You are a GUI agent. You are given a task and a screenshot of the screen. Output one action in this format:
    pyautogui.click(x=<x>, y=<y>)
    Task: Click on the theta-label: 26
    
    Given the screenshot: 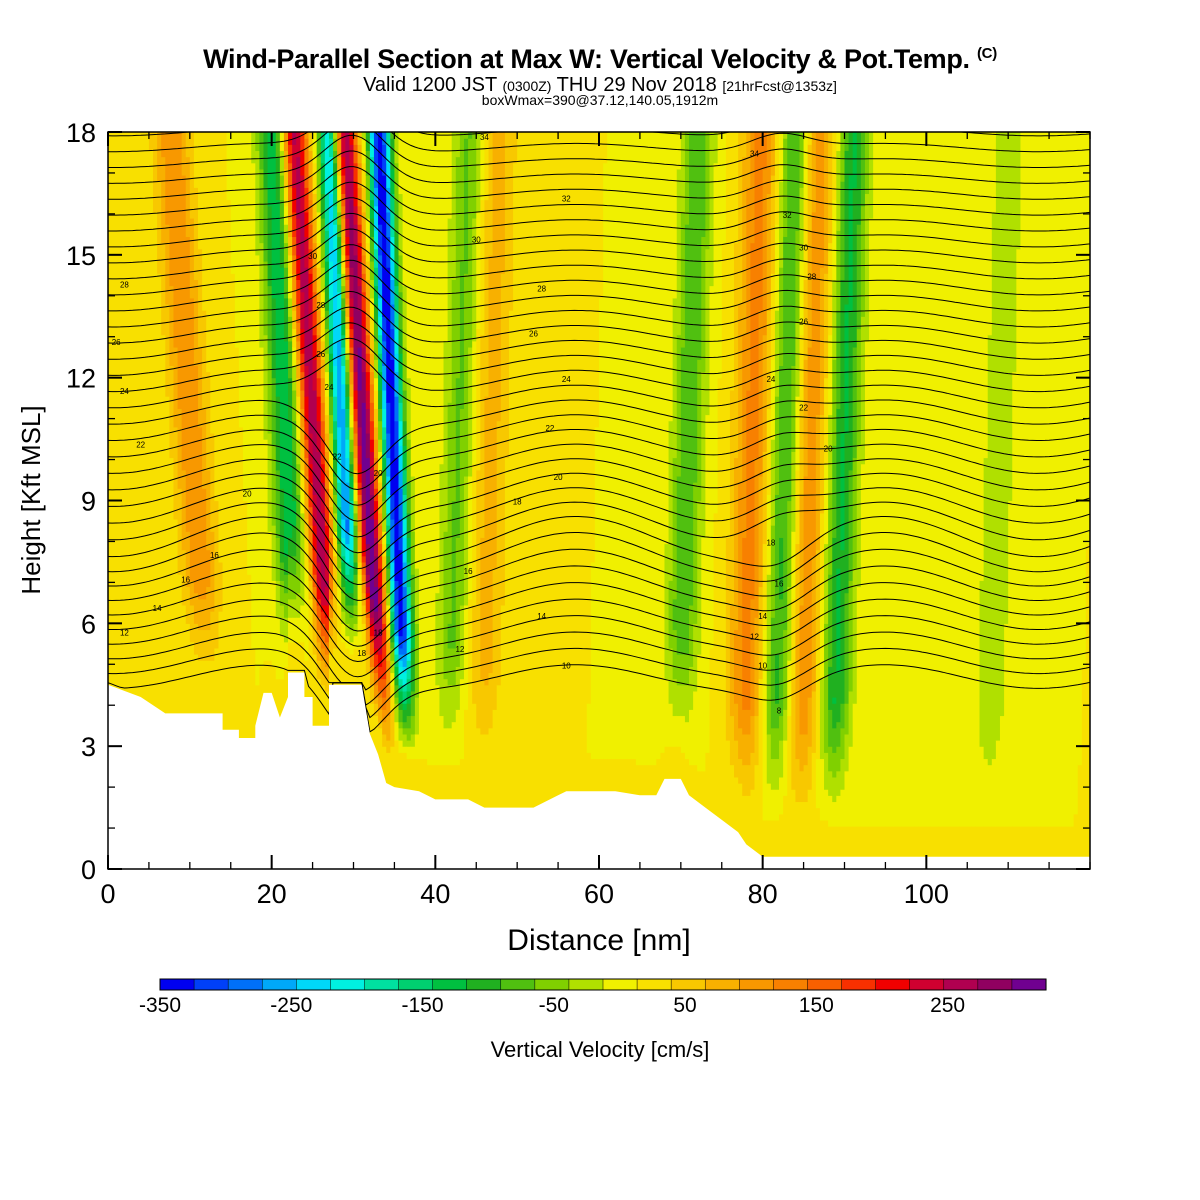 What is the action you would take?
    pyautogui.click(x=533, y=334)
    